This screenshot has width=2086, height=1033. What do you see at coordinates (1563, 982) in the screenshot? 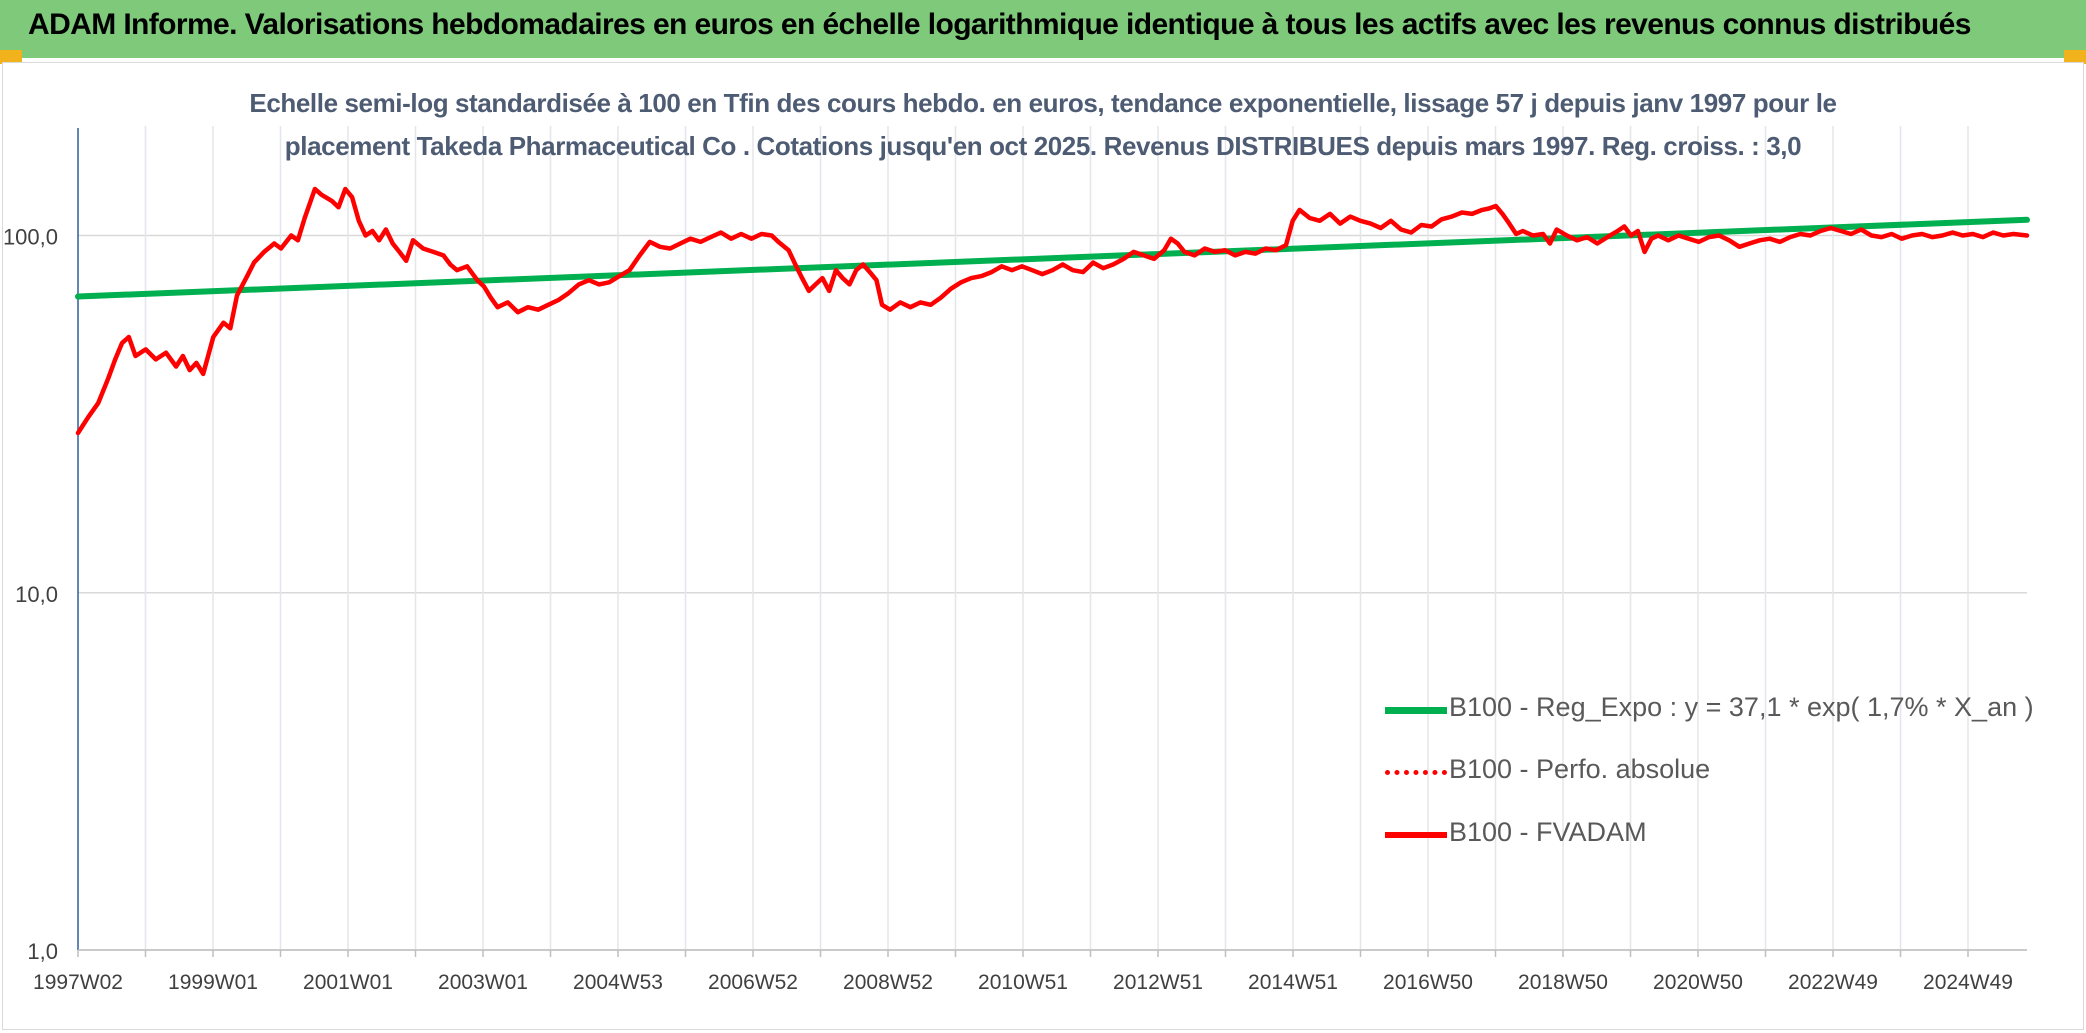
I see `x-tick-label: 2018W50` at bounding box center [1563, 982].